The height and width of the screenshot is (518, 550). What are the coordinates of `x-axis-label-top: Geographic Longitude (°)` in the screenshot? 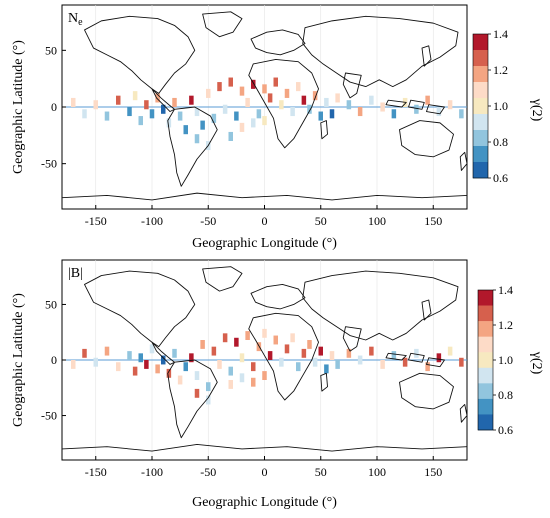 It's located at (264, 243).